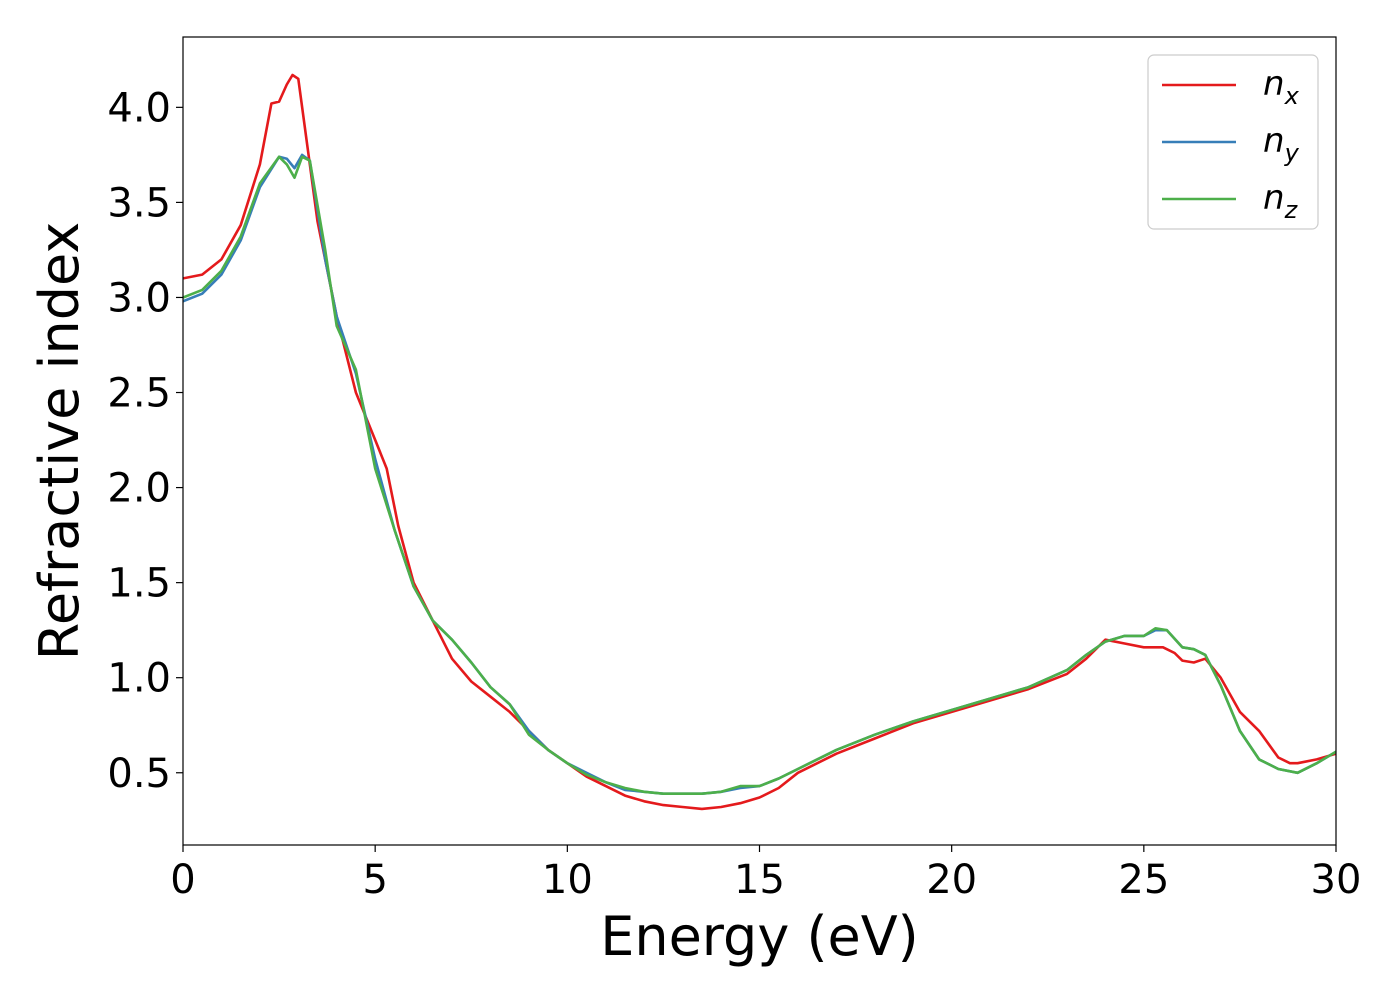 The width and height of the screenshot is (1400, 1000). Describe the element at coordinates (139, 108) in the screenshot. I see `y-tick-label: 4.0` at that location.